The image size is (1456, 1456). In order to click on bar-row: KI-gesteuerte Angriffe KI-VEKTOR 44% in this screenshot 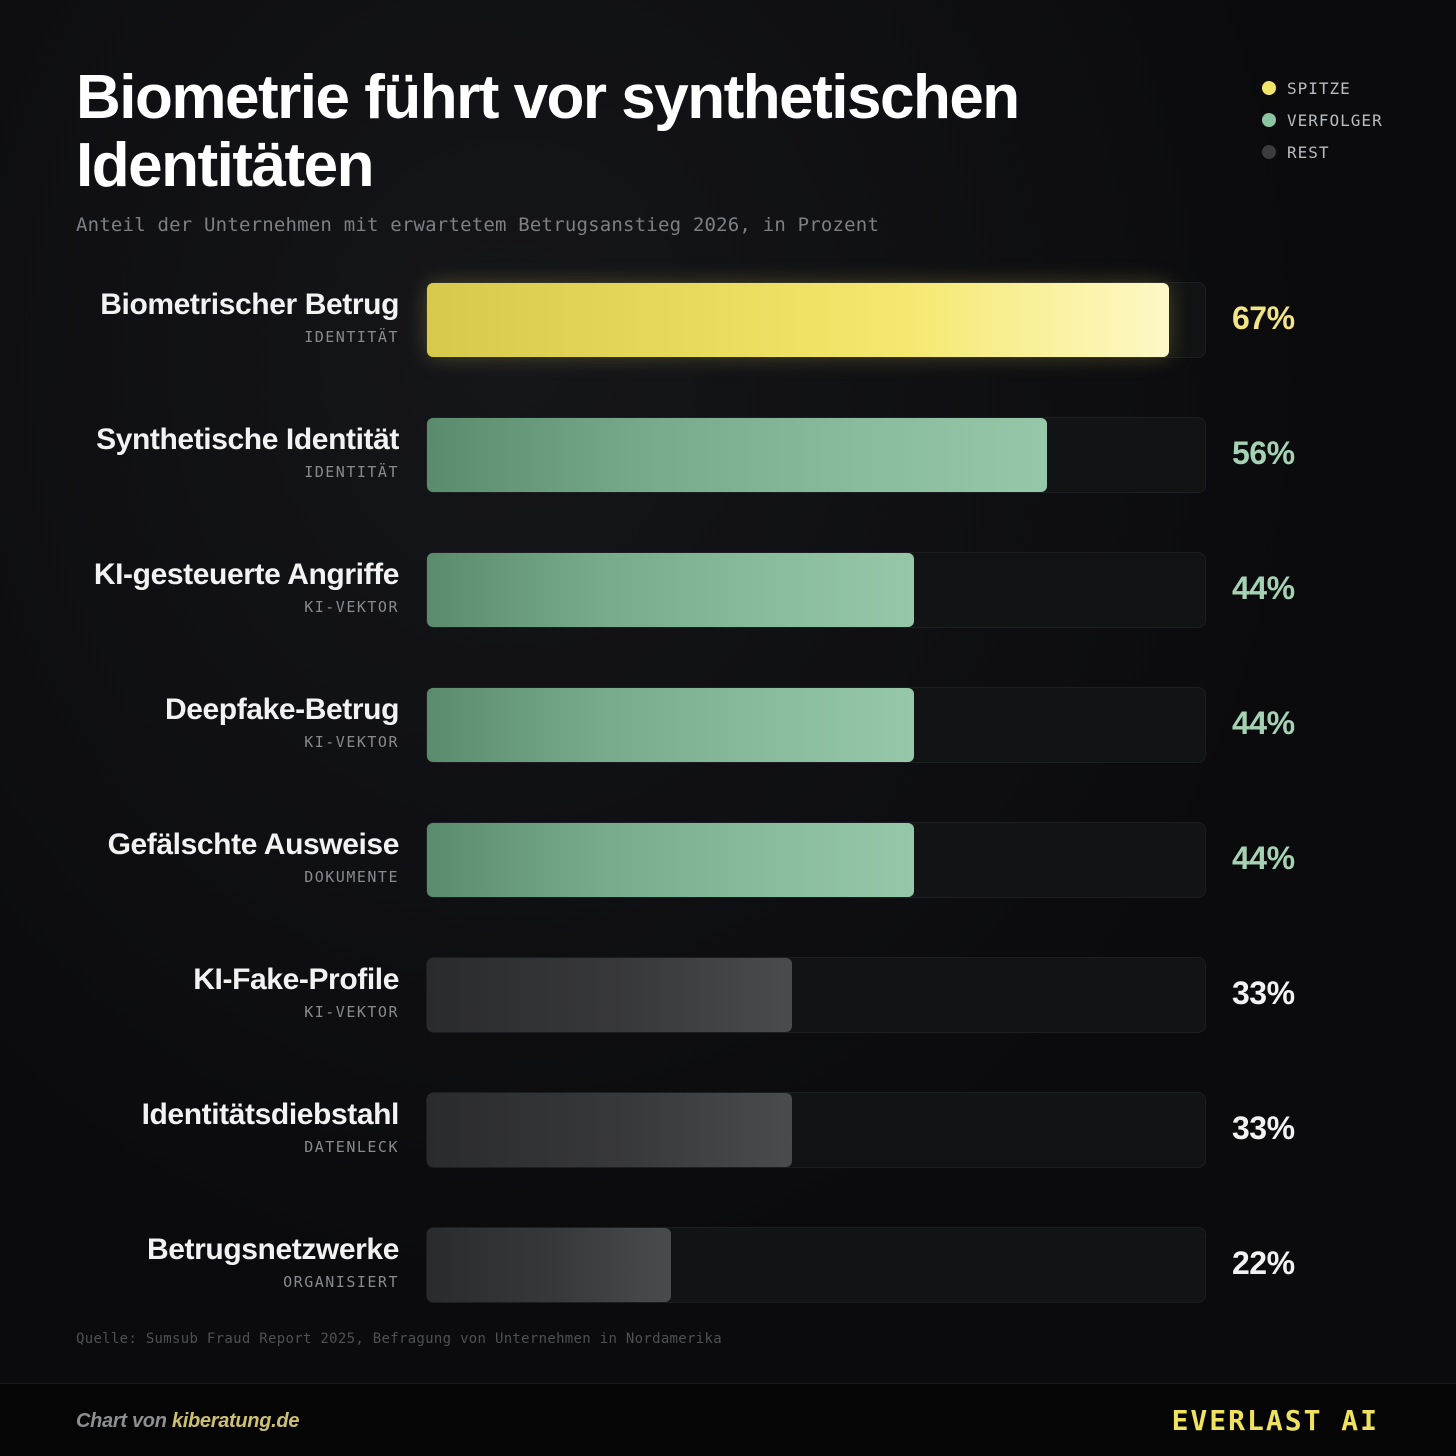, I will do `click(728, 590)`.